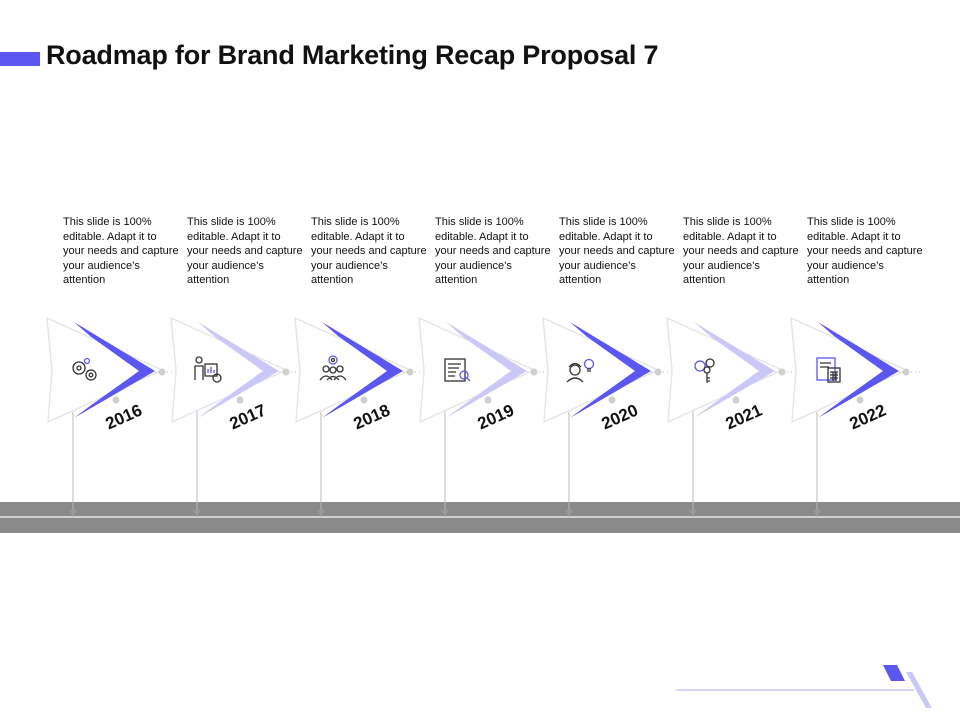 Image resolution: width=960 pixels, height=720 pixels. What do you see at coordinates (620, 417) in the screenshot?
I see `milestone-year: 2020` at bounding box center [620, 417].